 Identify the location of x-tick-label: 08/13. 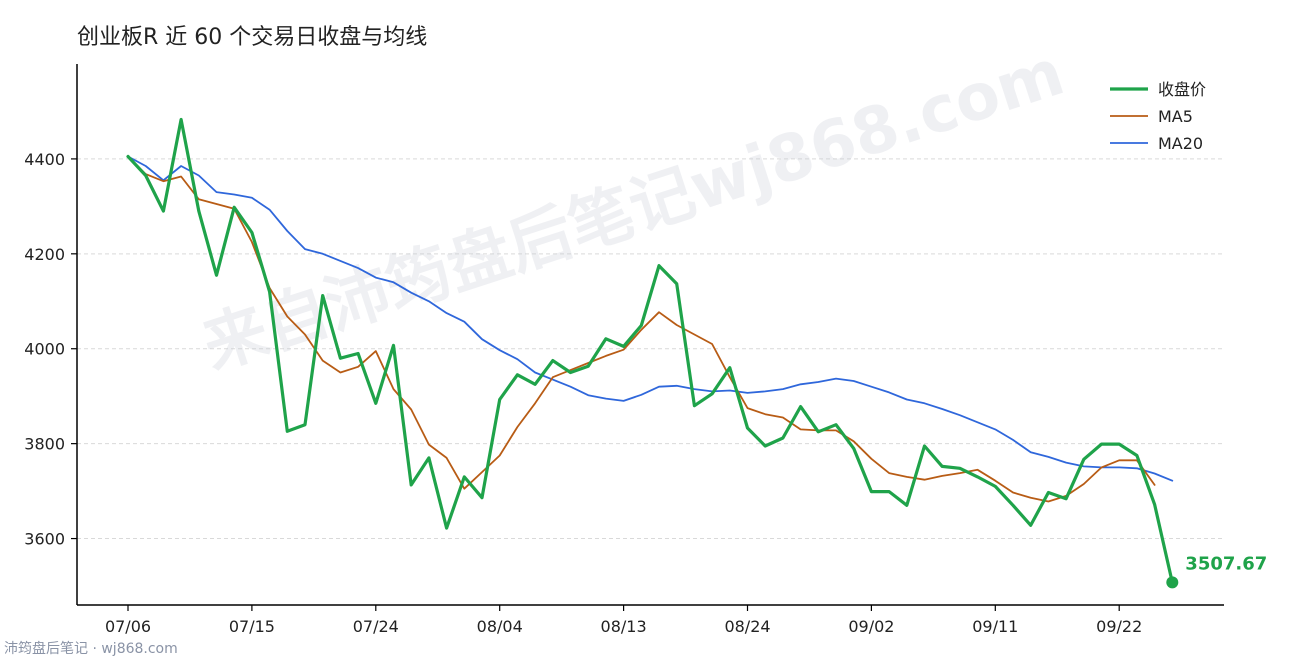
(624, 626).